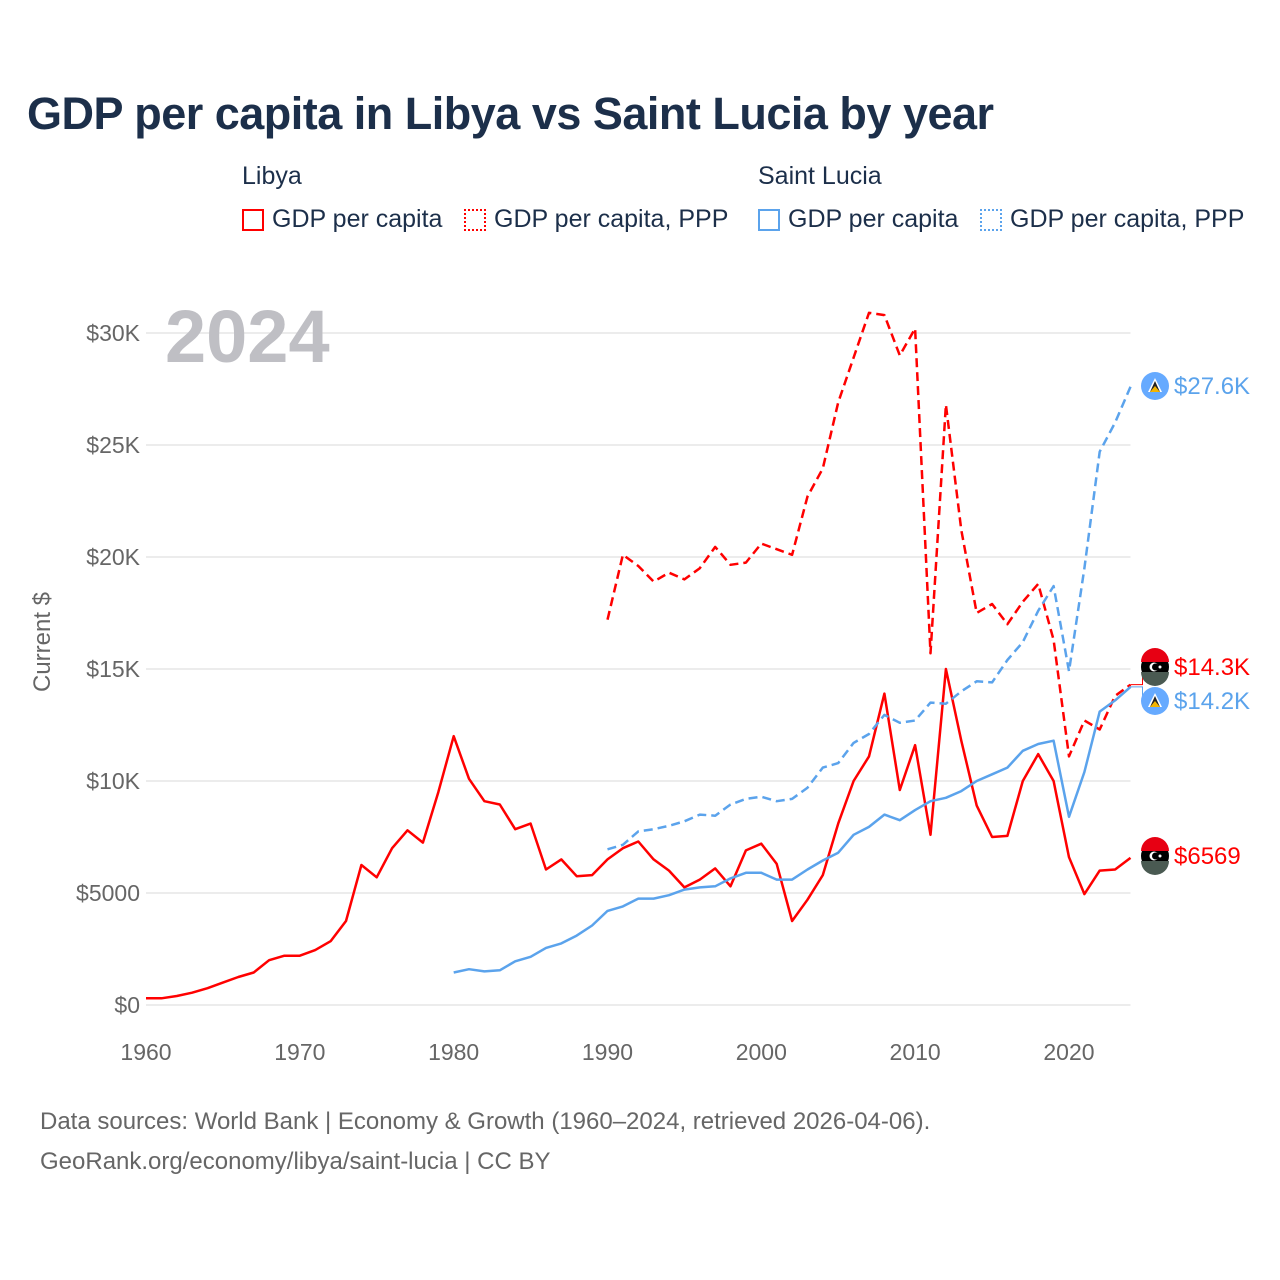  Describe the element at coordinates (915, 1052) in the screenshot. I see `x-tick-label: 2010` at that location.